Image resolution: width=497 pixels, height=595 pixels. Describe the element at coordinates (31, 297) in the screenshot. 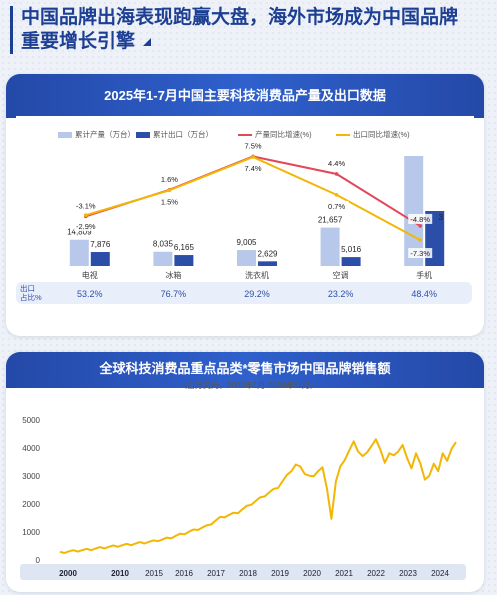

I see `ratio-row-label-2: 占比%` at that location.